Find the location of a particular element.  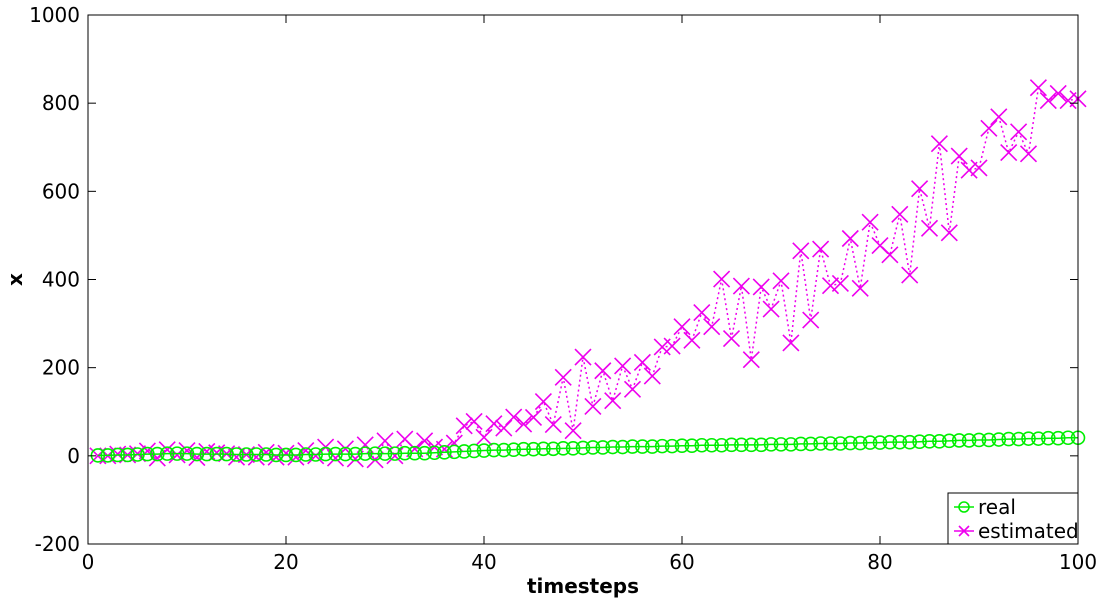

x-axis-label: timesteps is located at coordinates (583, 586).